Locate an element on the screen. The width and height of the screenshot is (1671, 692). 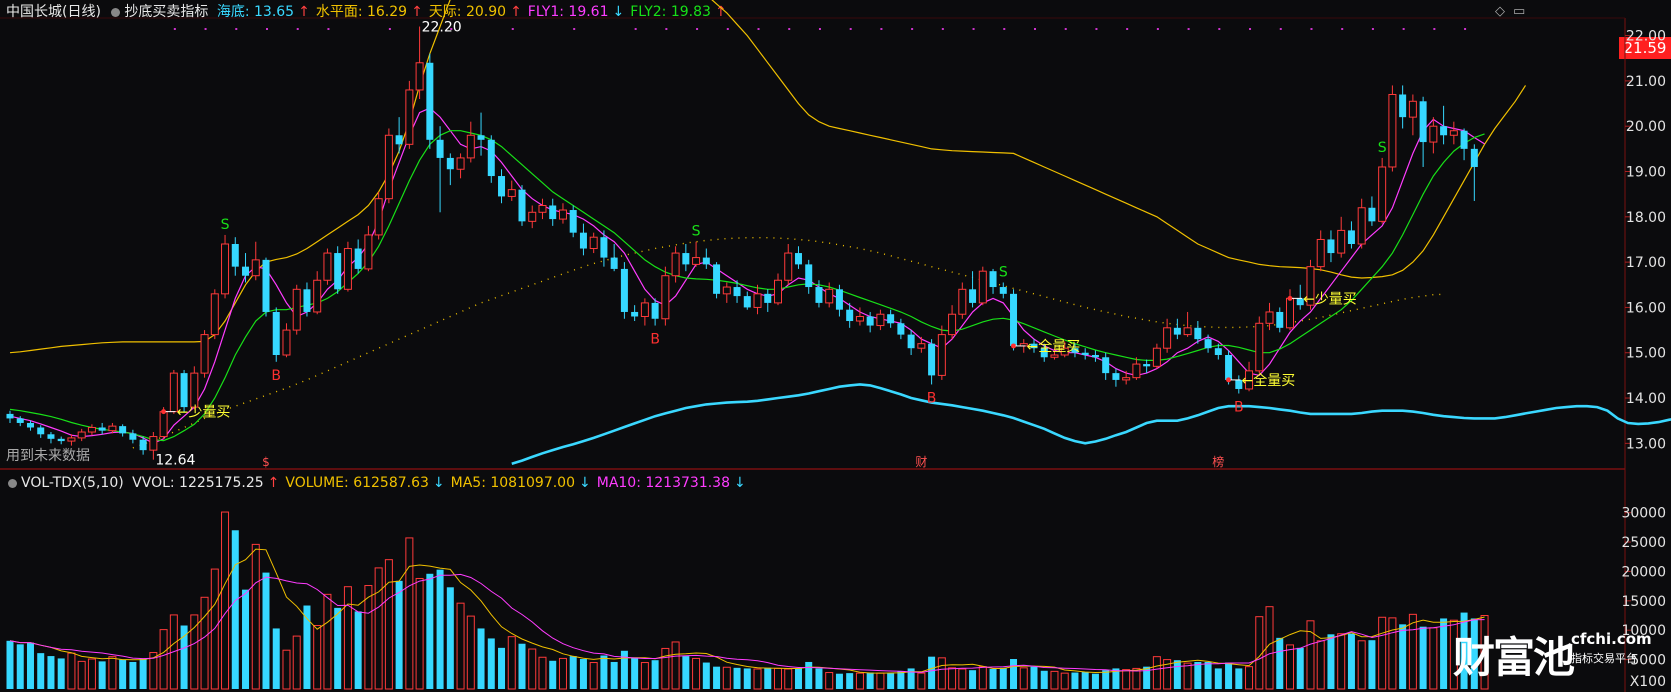
readout-arrow-2: ↑ is located at coordinates (516, 12).